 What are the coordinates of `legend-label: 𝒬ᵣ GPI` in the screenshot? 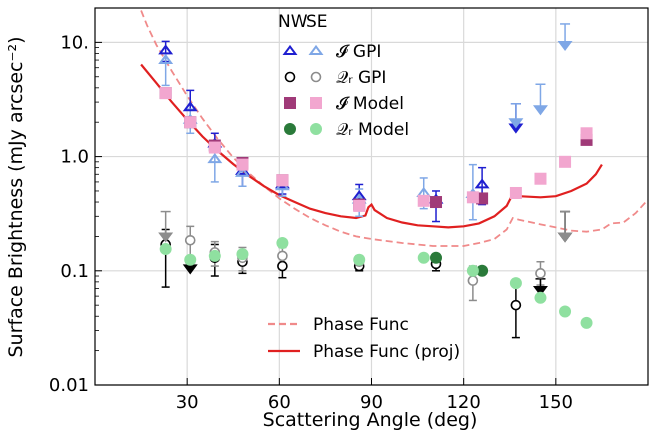 It's located at (361, 78).